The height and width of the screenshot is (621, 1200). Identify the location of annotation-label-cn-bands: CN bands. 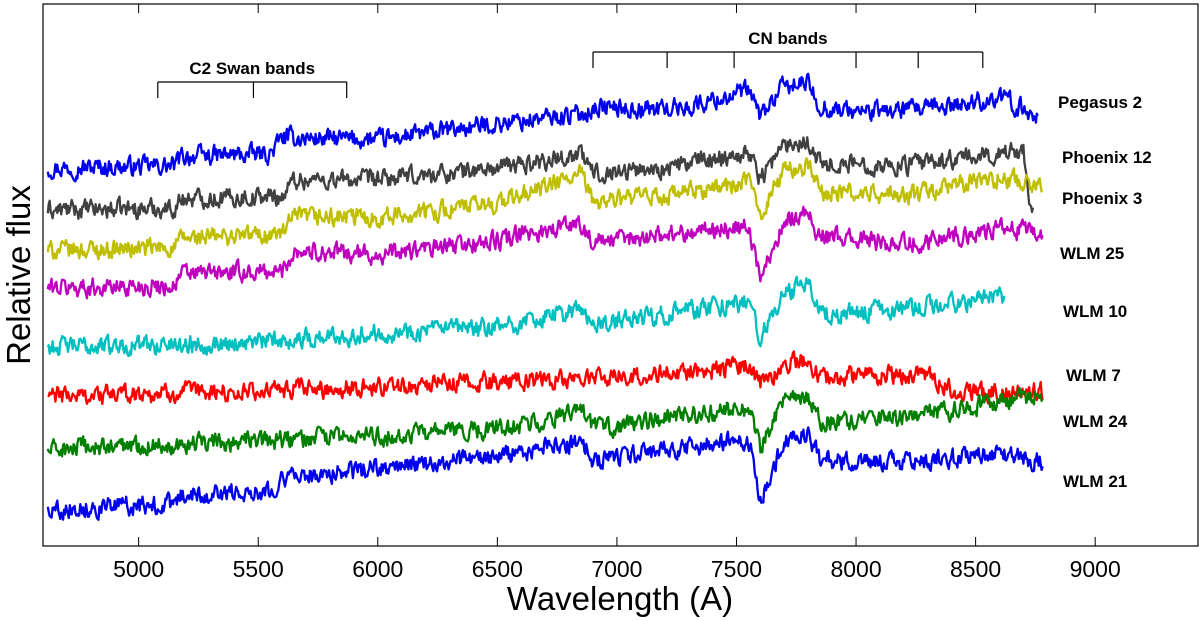
(787, 38).